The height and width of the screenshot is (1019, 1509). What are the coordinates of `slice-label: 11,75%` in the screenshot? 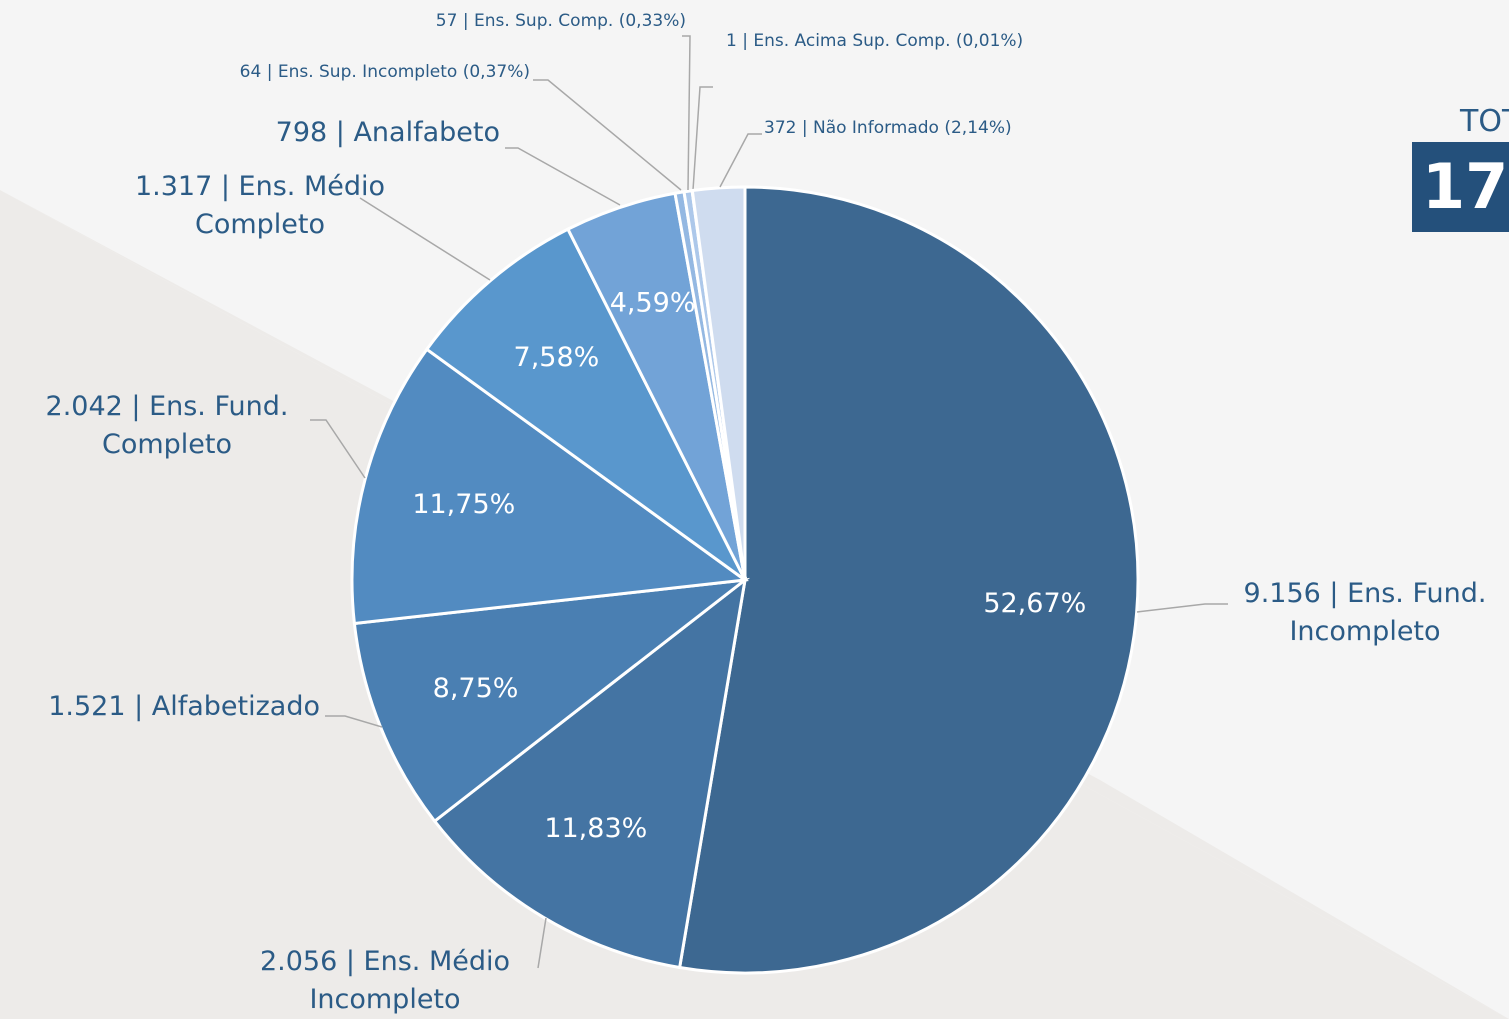 It's located at (463, 504).